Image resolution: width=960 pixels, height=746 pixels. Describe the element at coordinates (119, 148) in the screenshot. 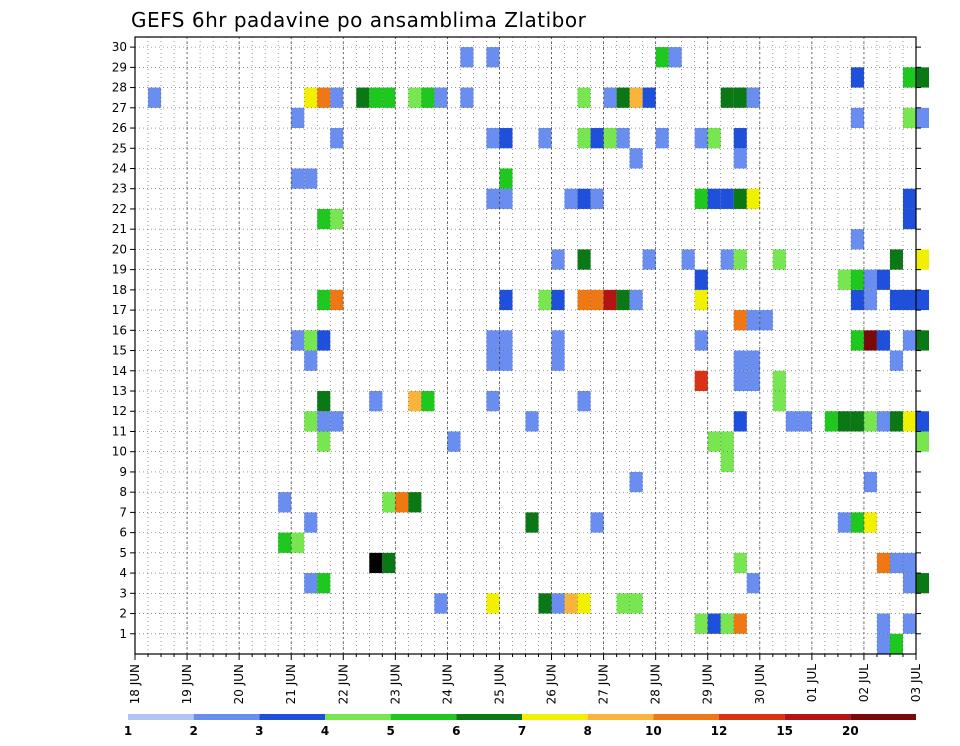

I see `y-tick-label: 25` at that location.